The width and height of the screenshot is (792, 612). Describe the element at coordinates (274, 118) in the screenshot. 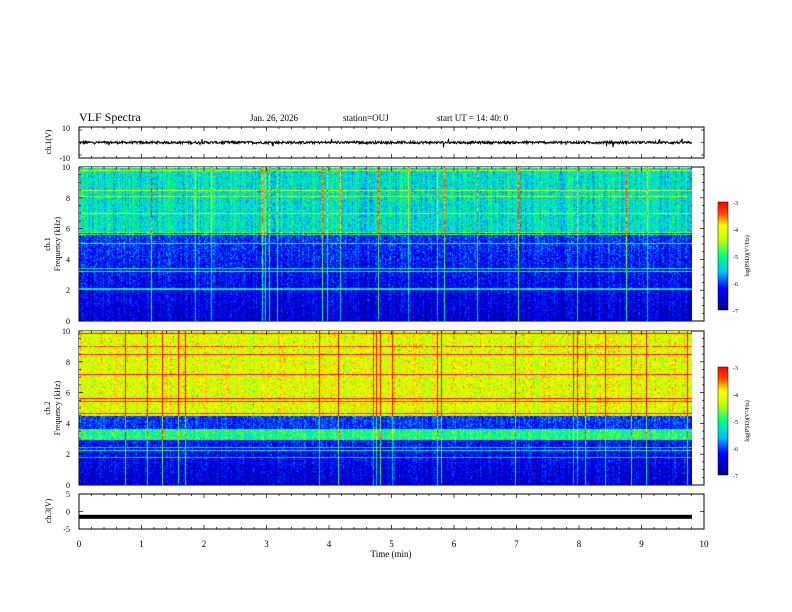

I see `date-label: Jan. 26, 2026` at that location.